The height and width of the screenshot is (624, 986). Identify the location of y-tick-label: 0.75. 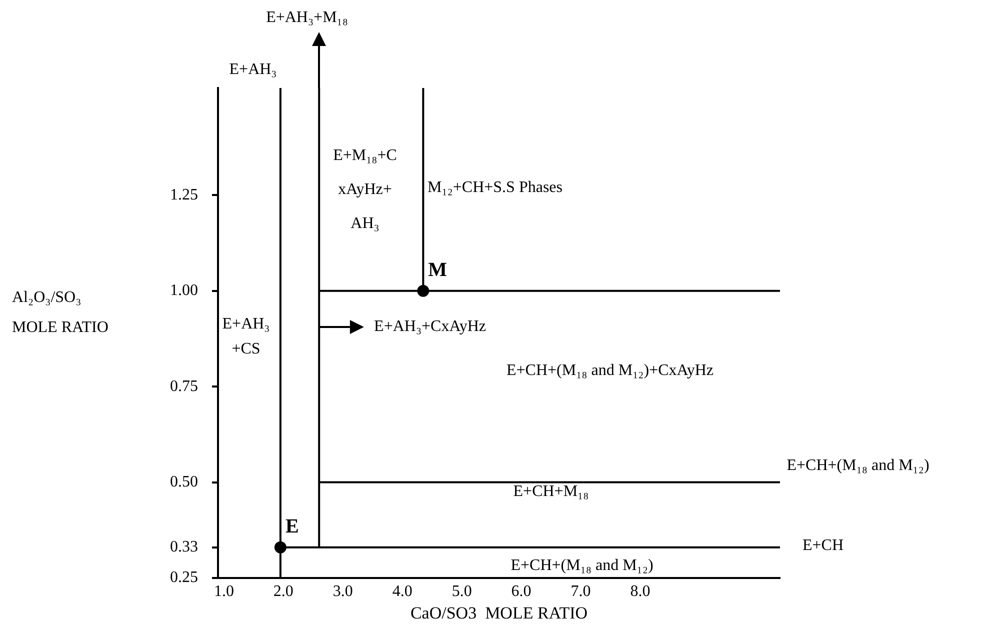
(184, 386).